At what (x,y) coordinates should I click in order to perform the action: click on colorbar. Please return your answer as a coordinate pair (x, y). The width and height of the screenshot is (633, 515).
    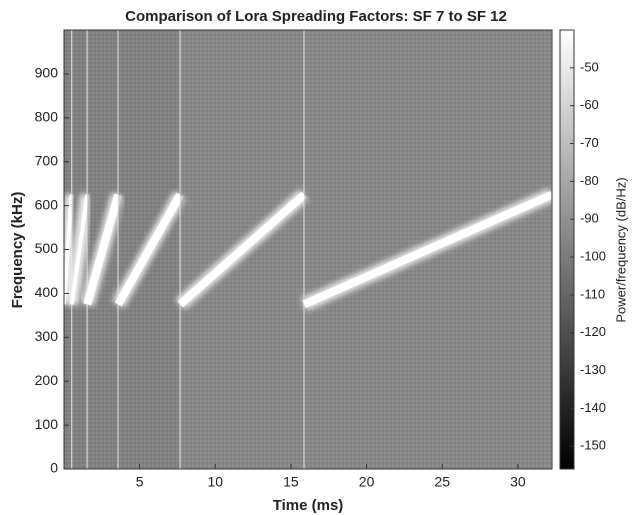
    Looking at the image, I should click on (567, 249).